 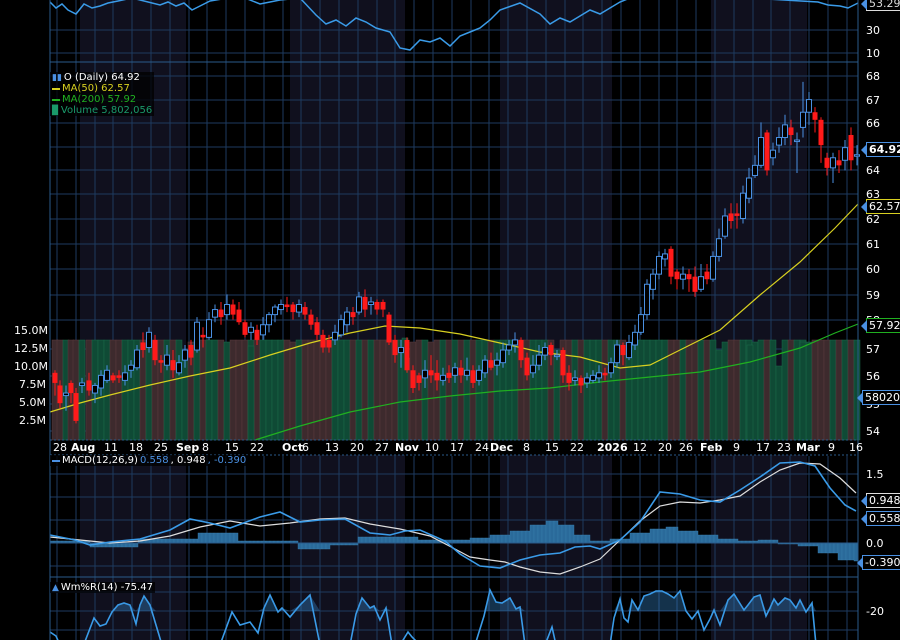 I want to click on bar-chart-icon: ▉, so click(x=55, y=110).